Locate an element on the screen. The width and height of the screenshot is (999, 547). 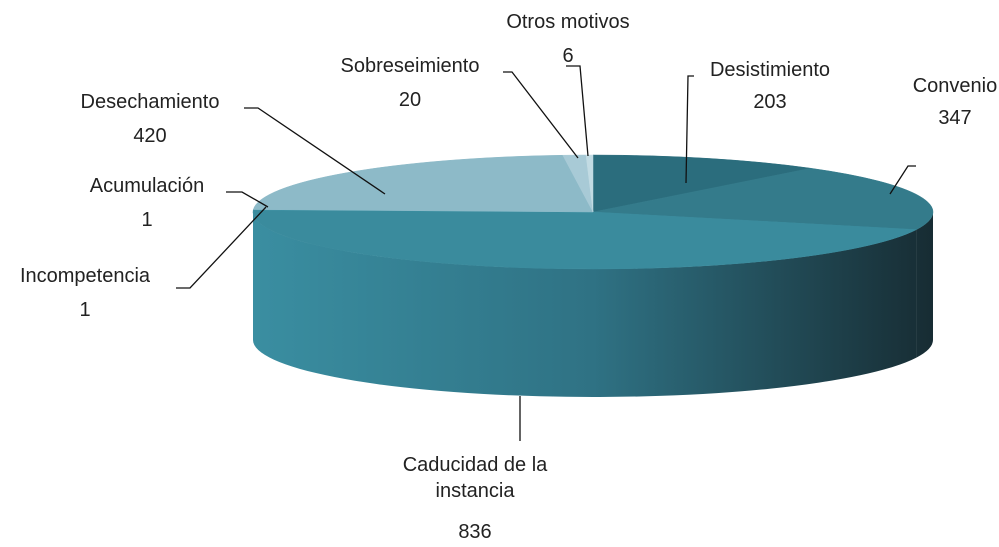
slice-value: 347 is located at coordinates (955, 118).